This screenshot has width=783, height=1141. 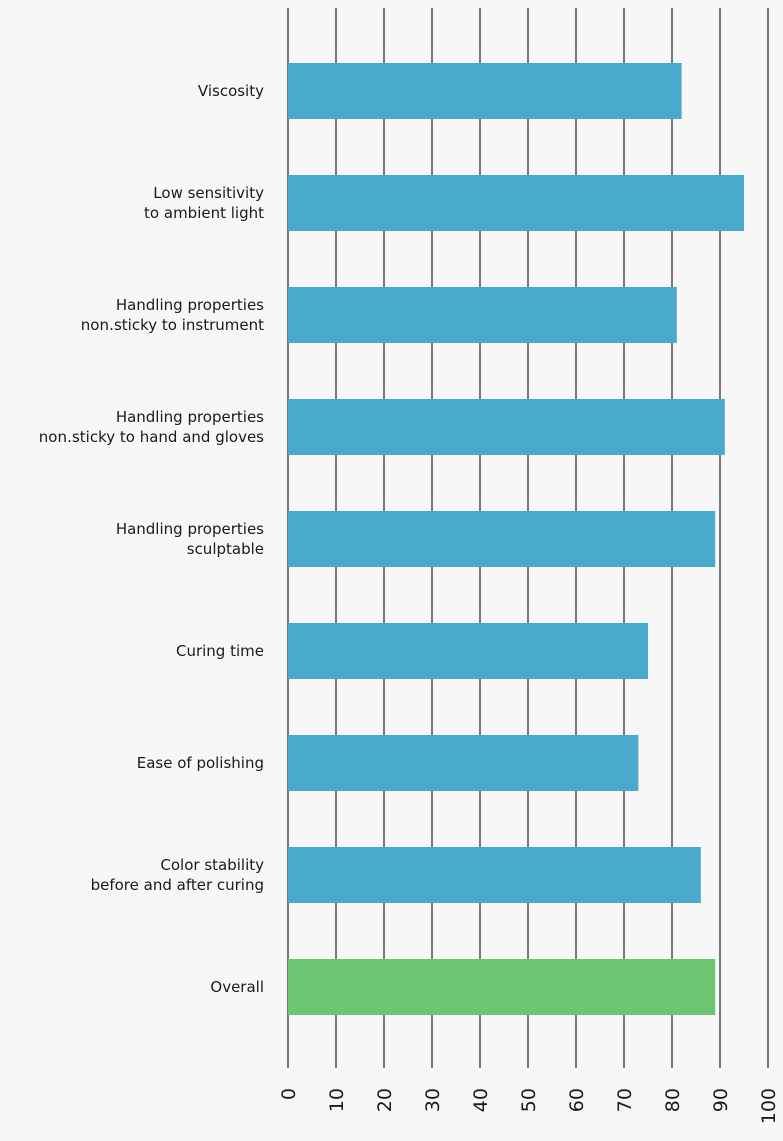 I want to click on x-tick-label: 90, so click(x=721, y=1100).